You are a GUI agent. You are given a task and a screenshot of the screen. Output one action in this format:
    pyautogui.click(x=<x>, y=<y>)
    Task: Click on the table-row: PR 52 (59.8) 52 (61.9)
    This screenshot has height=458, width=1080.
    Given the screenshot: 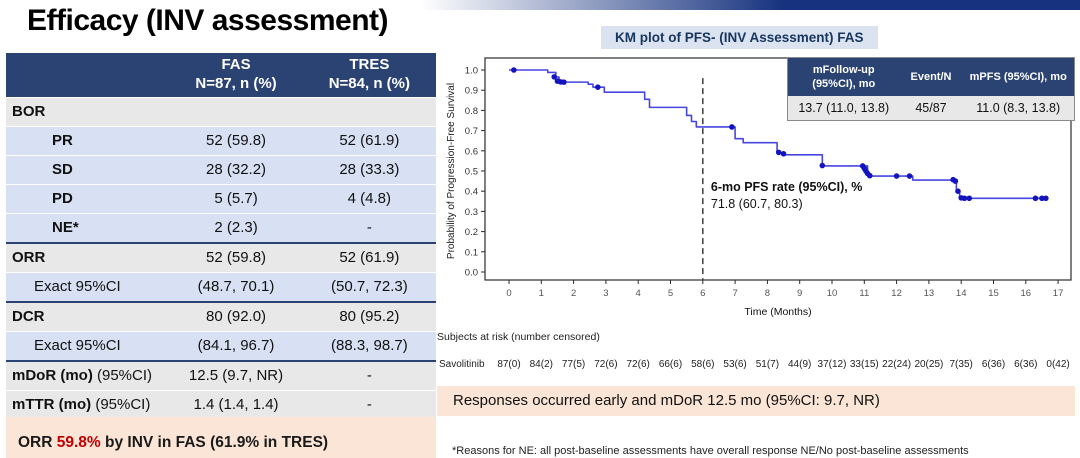 What is the action you would take?
    pyautogui.click(x=221, y=140)
    